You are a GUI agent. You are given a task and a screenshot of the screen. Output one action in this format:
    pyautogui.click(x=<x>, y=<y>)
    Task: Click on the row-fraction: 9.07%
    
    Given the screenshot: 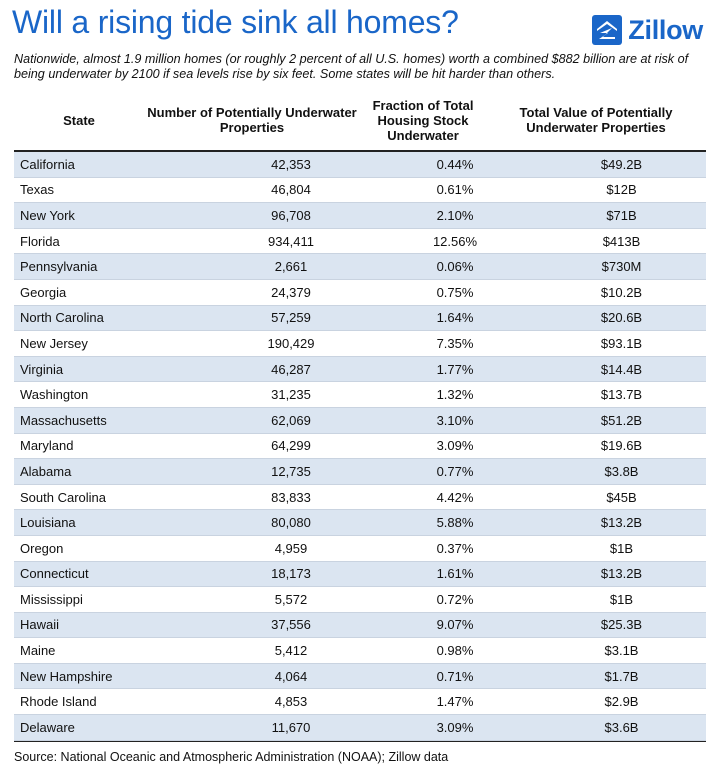 What is the action you would take?
    pyautogui.click(x=455, y=625)
    